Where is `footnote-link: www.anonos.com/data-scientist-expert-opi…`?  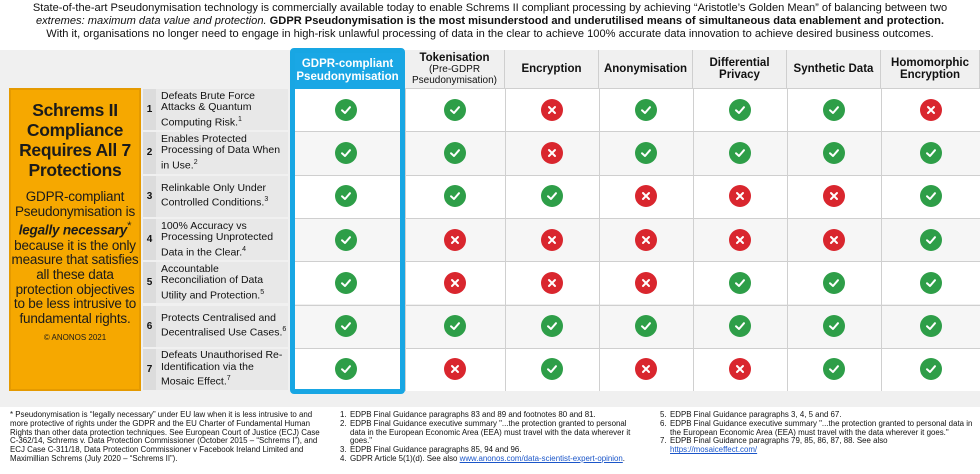 footnote-link: www.anonos.com/data-scientist-expert-opi… is located at coordinates (541, 458).